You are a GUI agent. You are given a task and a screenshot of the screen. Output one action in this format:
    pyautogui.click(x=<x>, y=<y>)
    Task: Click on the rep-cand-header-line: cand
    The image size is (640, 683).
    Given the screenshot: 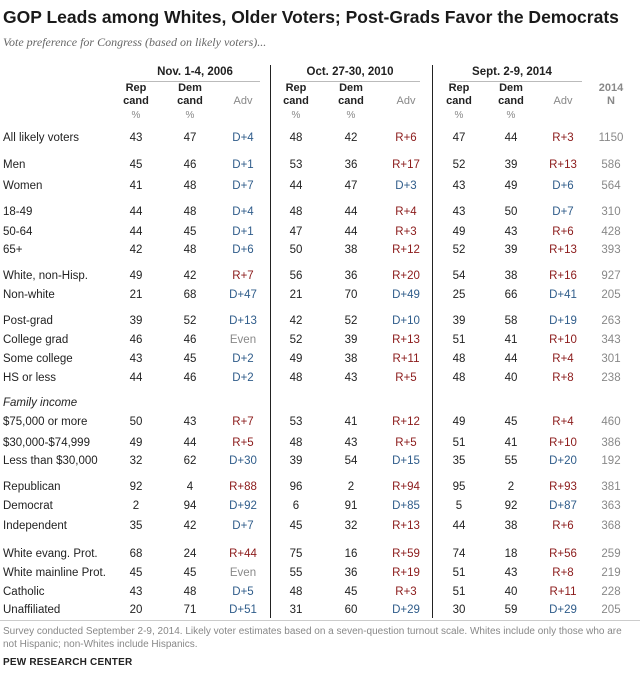 What is the action you would take?
    pyautogui.click(x=459, y=101)
    